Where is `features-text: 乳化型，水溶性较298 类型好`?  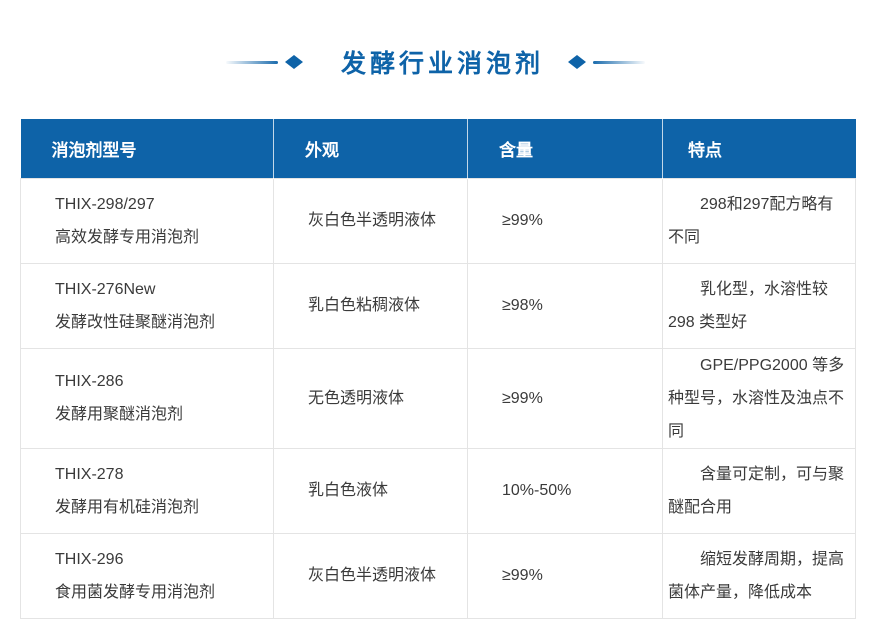
features-text: 乳化型，水溶性较298 类型好 is located at coordinates (748, 305).